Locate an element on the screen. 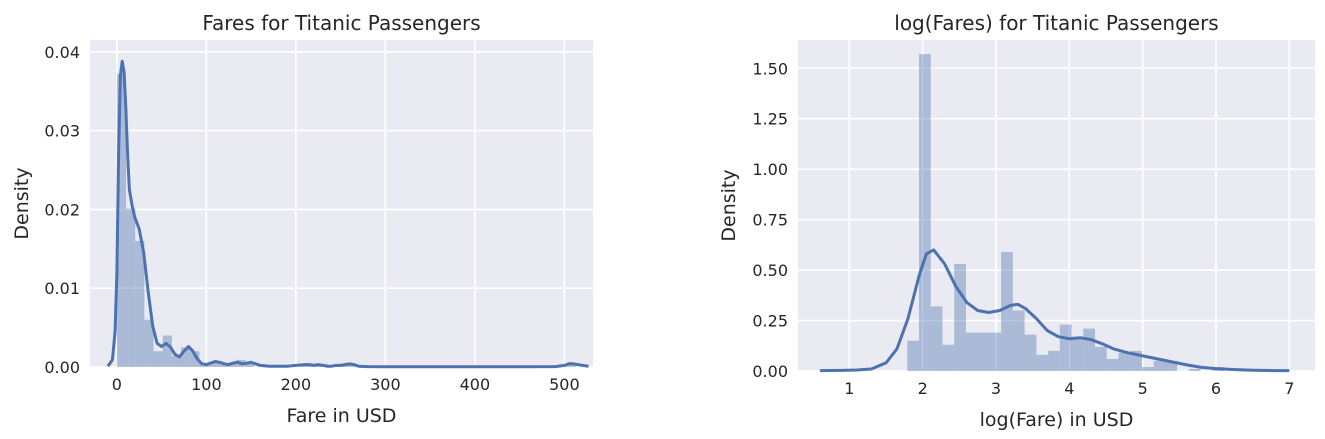 Image resolution: width=1325 pixels, height=439 pixels. fares-x-tick-label: 0 is located at coordinates (117, 384).